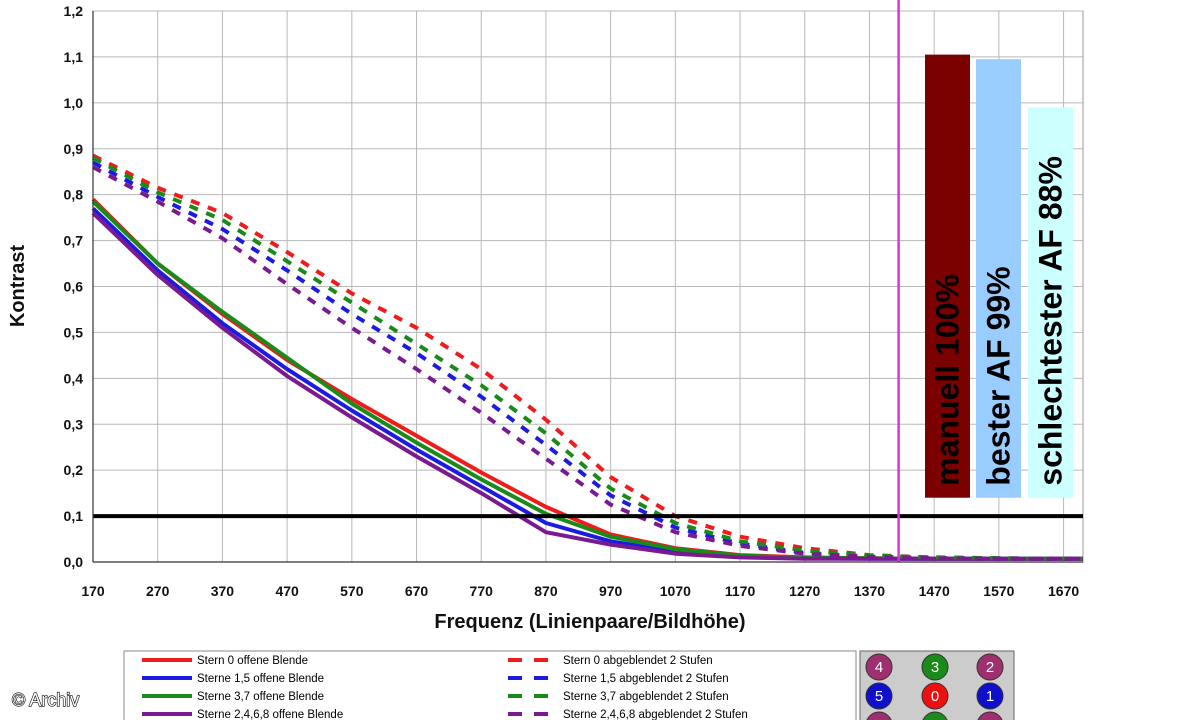 The image size is (1200, 720). What do you see at coordinates (646, 697) in the screenshot?
I see `legend-label: Sterne 3,7 abgeblendet 2 Stufen` at bounding box center [646, 697].